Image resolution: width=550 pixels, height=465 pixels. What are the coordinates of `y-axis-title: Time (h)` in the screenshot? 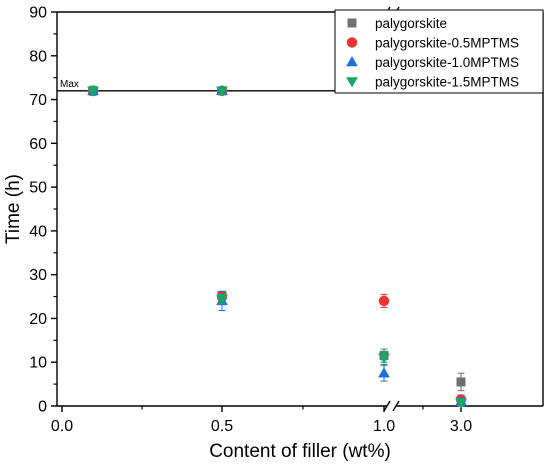 It's located at (13, 209).